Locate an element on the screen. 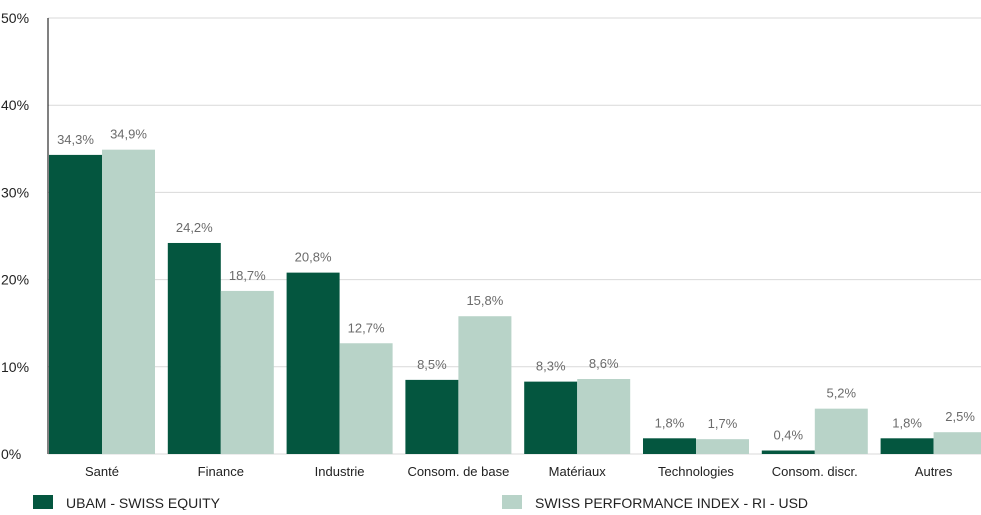 The height and width of the screenshot is (515, 981). y-tick-label: 30% is located at coordinates (15, 192).